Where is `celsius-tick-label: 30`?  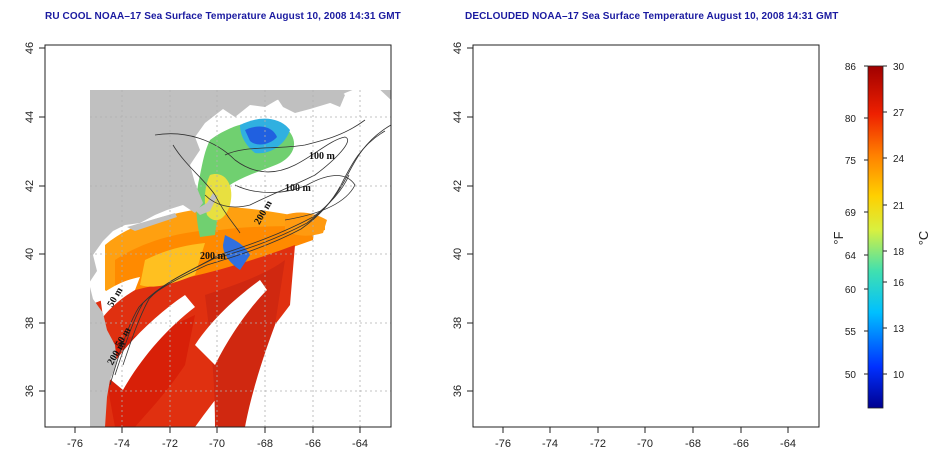
celsius-tick-label: 30 is located at coordinates (899, 67).